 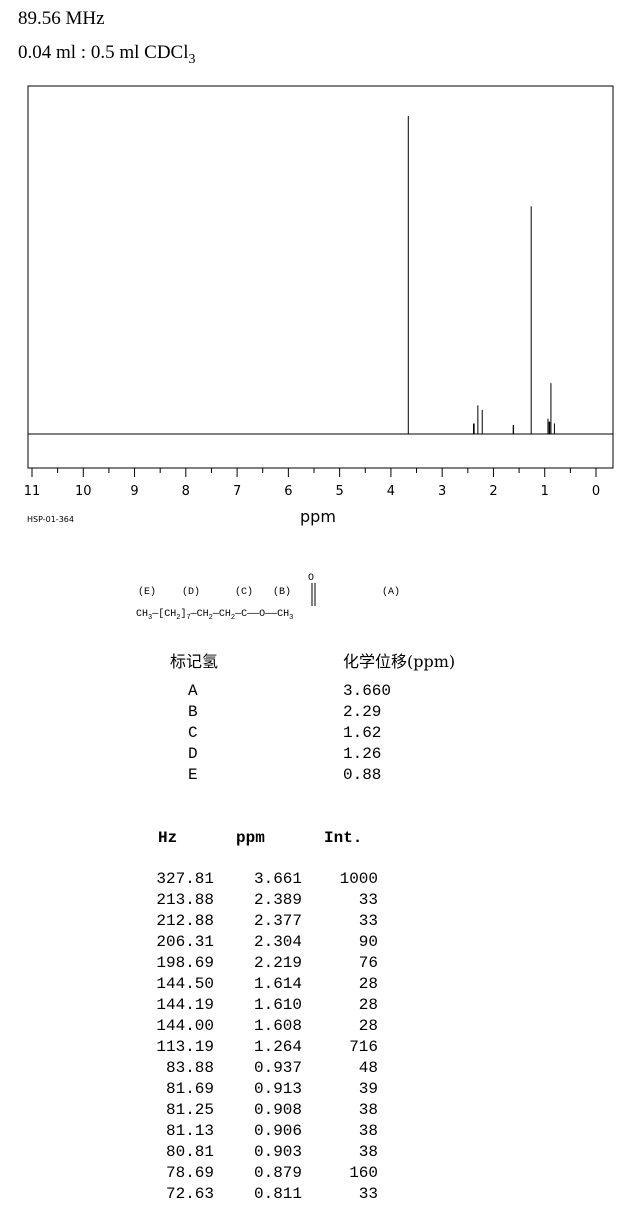 What do you see at coordinates (185, 942) in the screenshot?
I see `peak-hz: 206.31` at bounding box center [185, 942].